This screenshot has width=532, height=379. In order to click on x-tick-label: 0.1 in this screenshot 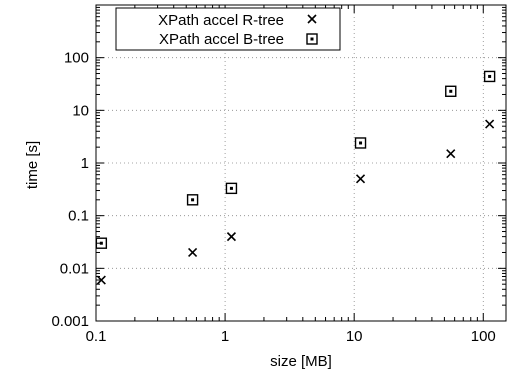, I will do `click(96, 336)`.